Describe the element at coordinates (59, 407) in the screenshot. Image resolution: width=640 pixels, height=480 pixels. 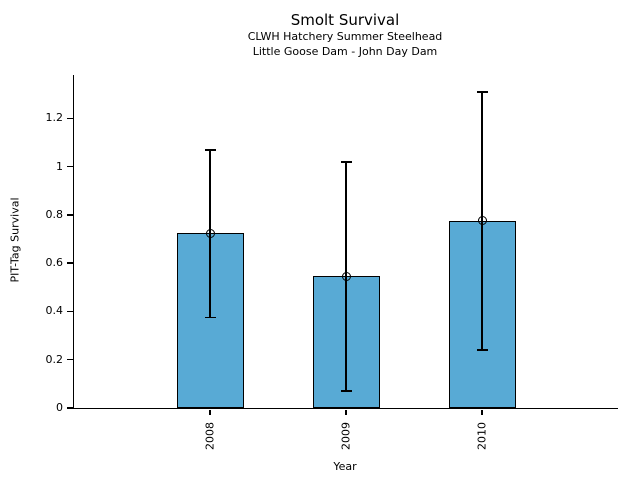
I see `y-tick-label: 0` at that location.